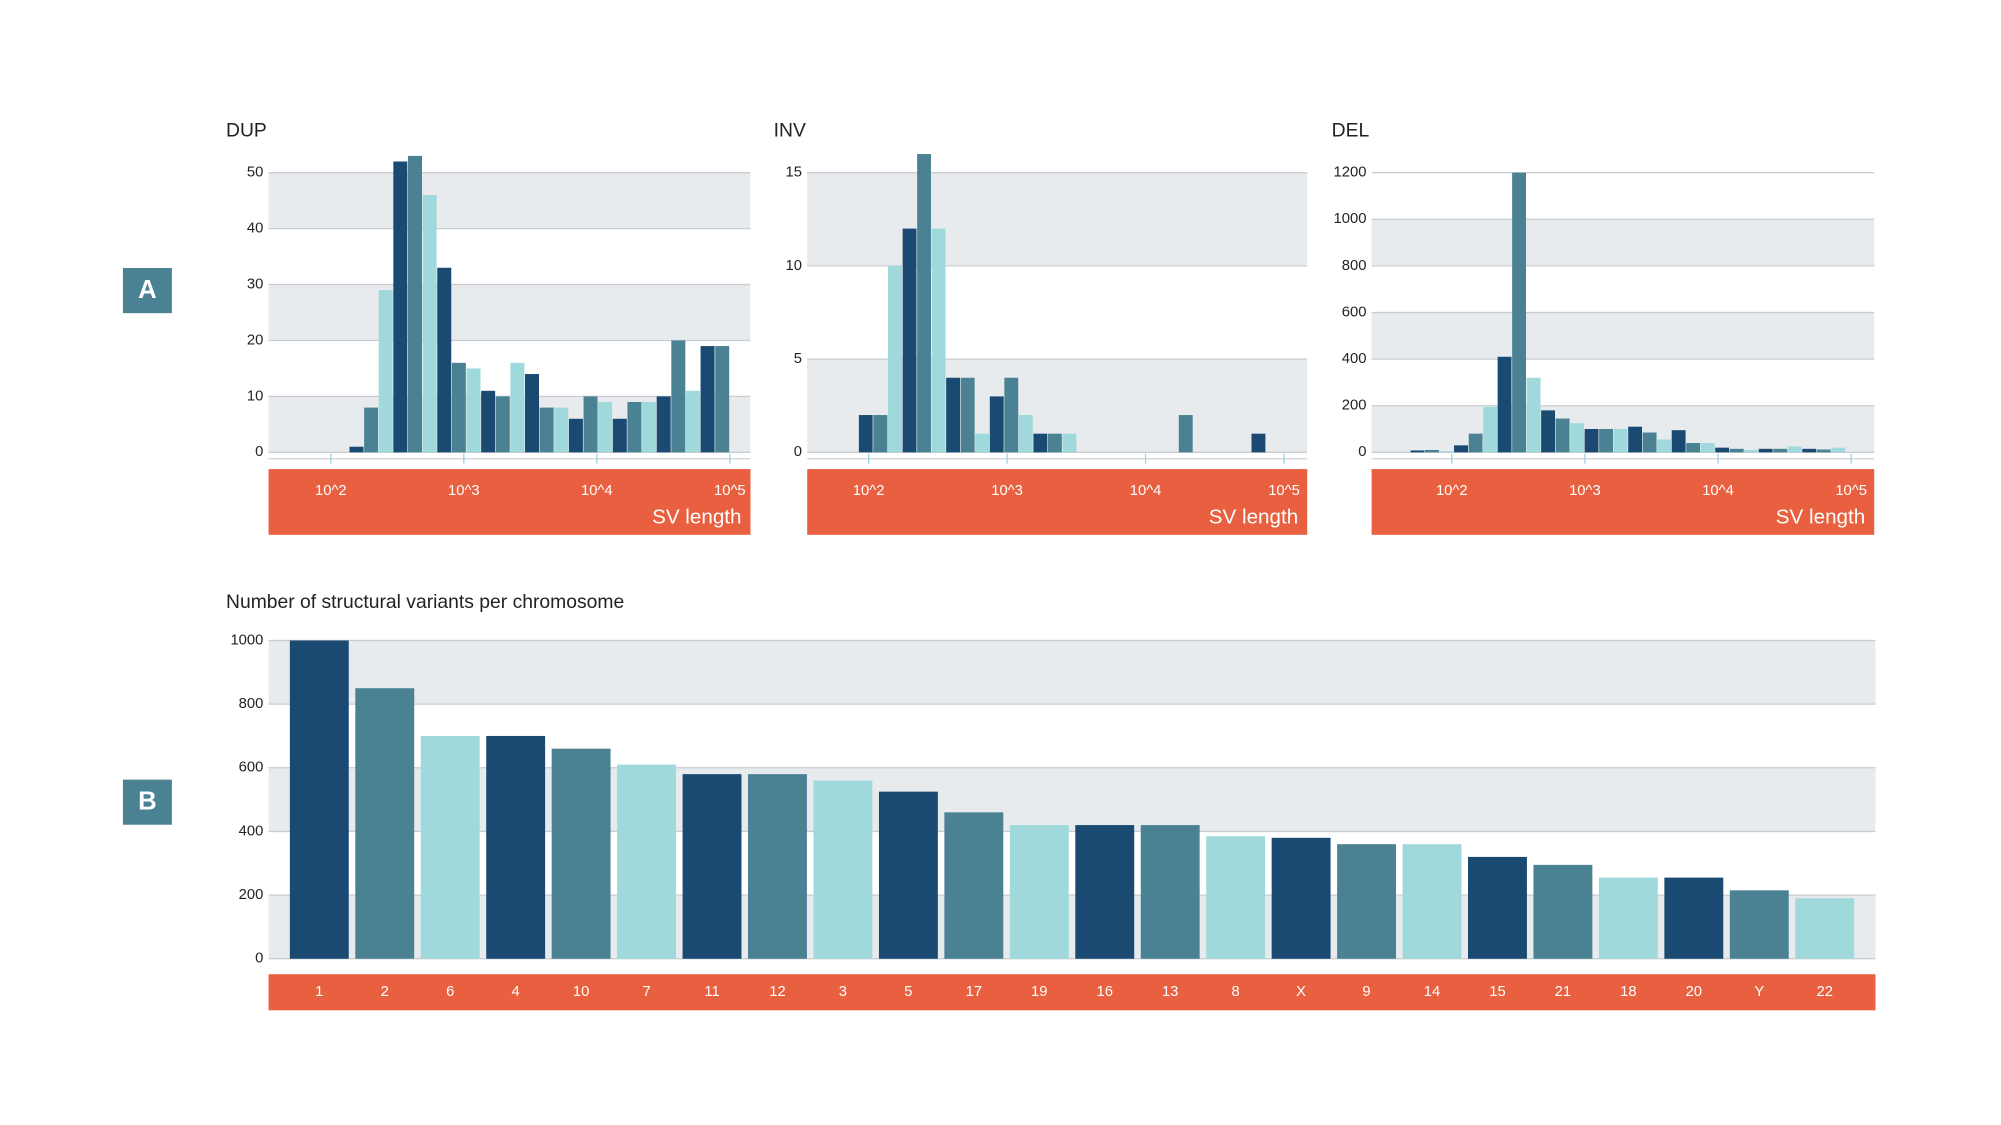  Describe the element at coordinates (1718, 491) in the screenshot. I see `x-tick-label: 10^4` at that location.